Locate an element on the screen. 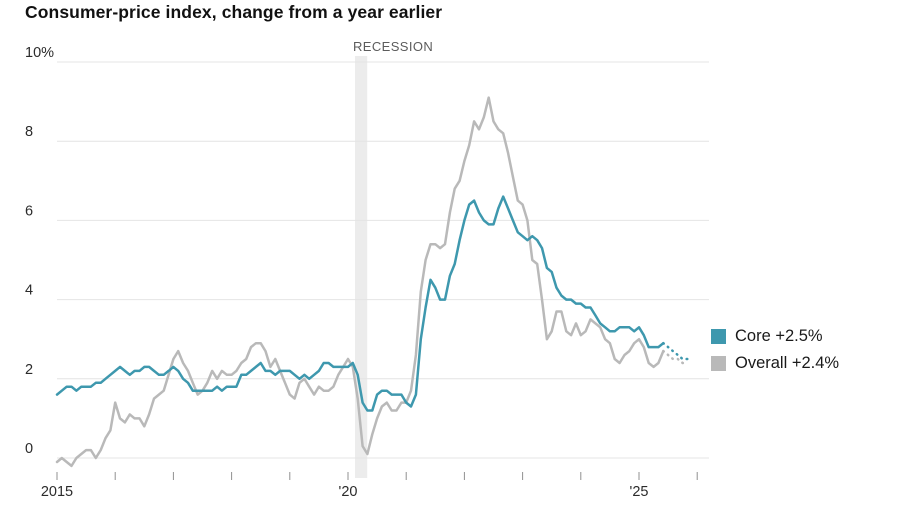  x-tick-label: '25 is located at coordinates (639, 492).